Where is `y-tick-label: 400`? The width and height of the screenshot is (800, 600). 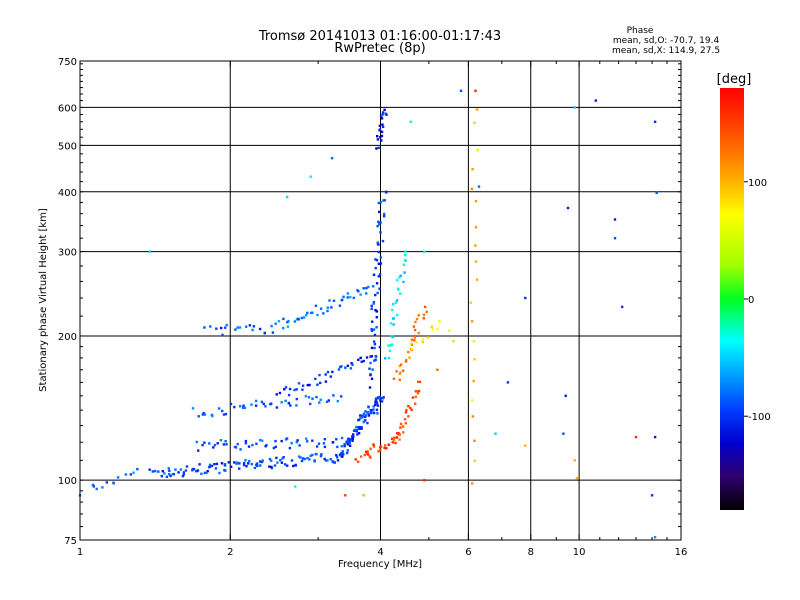 y-tick-label: 400 is located at coordinates (67, 193).